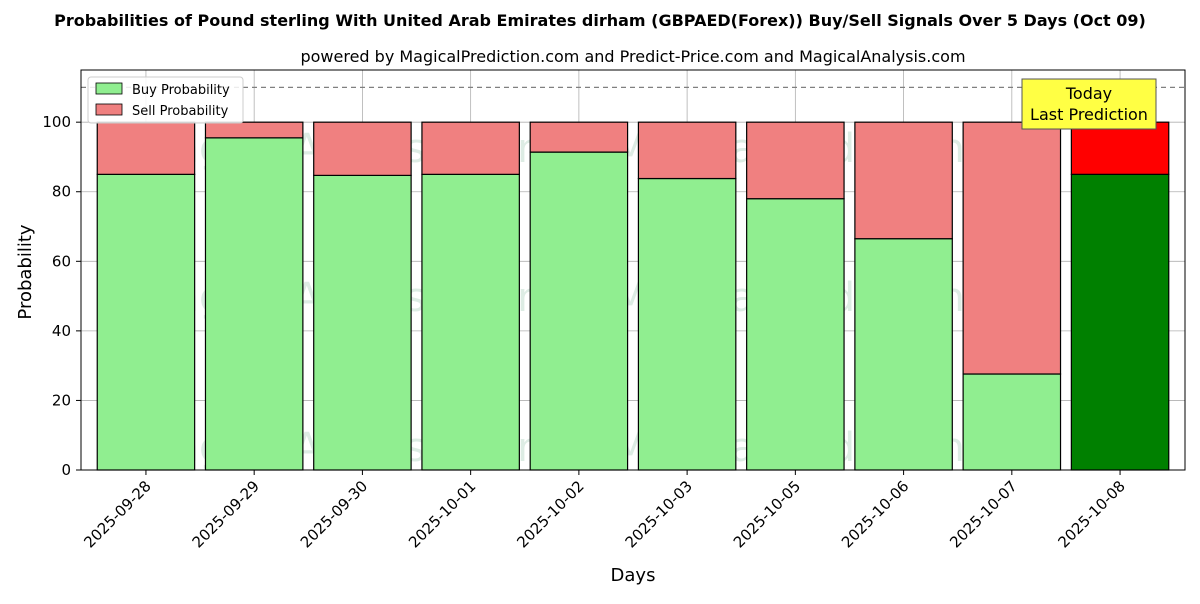  I want to click on x-tick-label: 2025-10-06, so click(875, 514).